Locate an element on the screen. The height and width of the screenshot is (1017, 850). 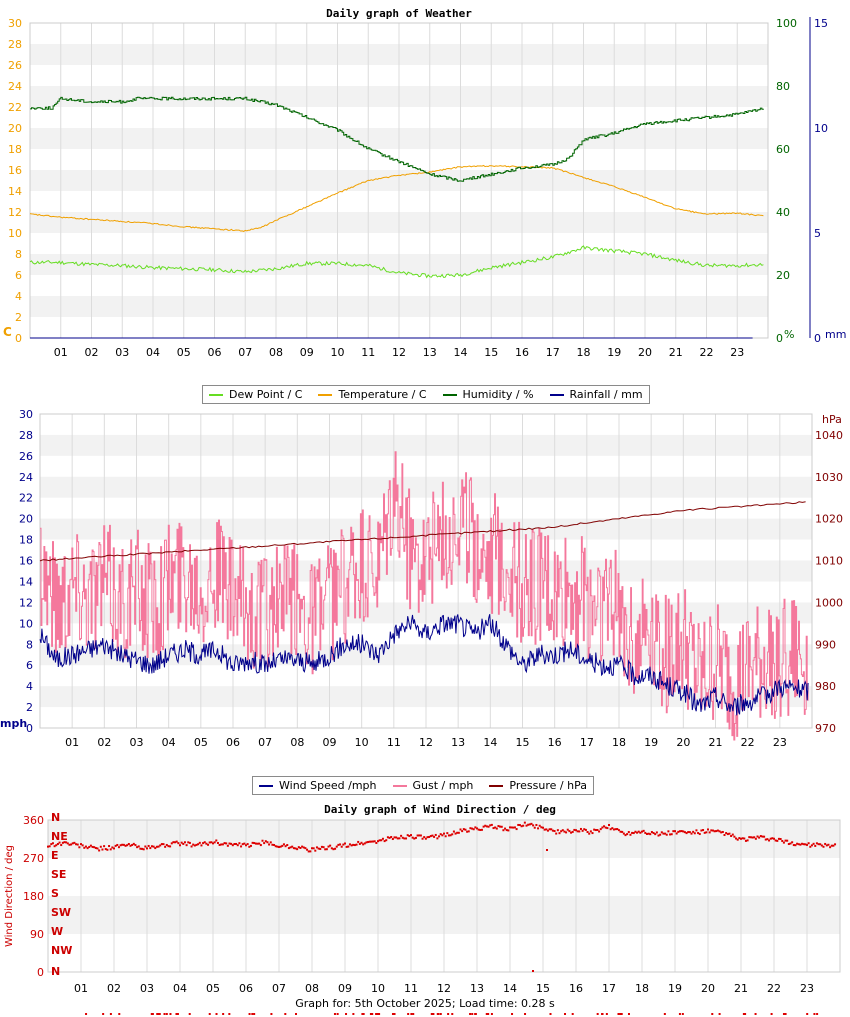
weather-x-tick-label: 22 is located at coordinates (707, 352).